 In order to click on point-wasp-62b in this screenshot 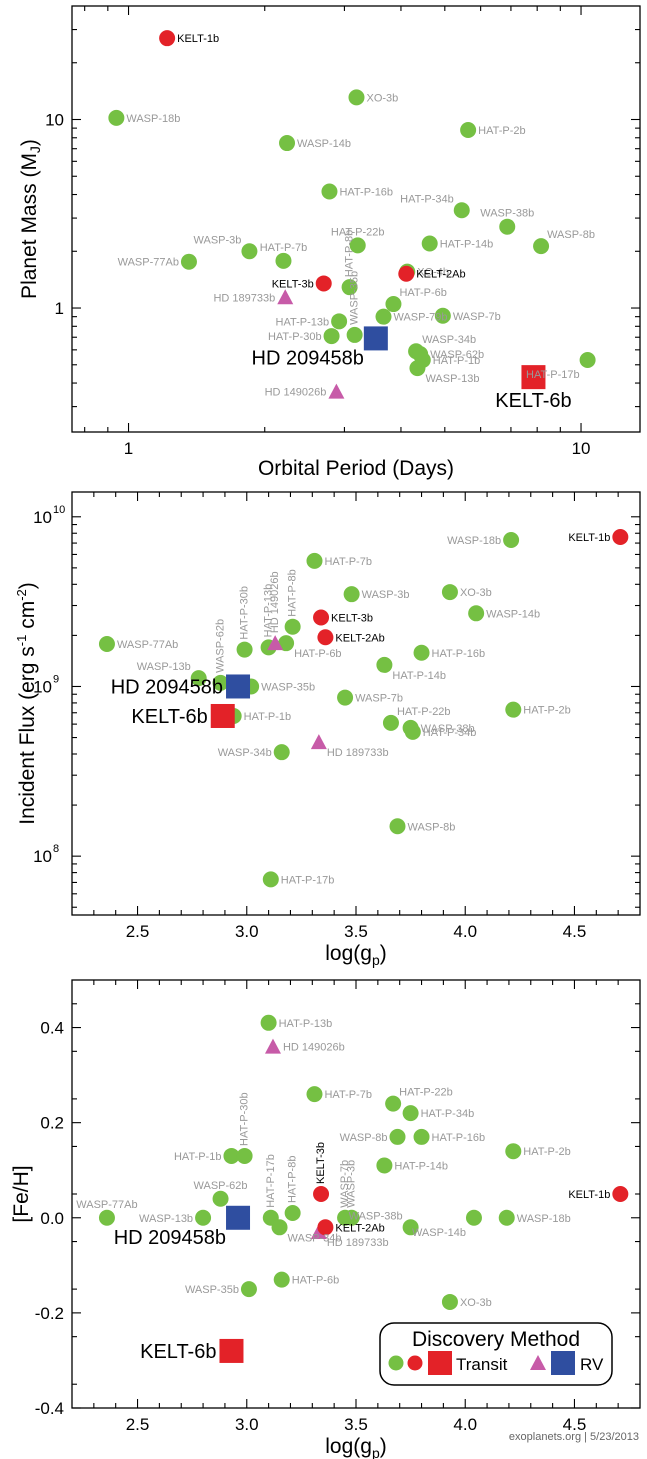, I will do `click(220, 682)`.